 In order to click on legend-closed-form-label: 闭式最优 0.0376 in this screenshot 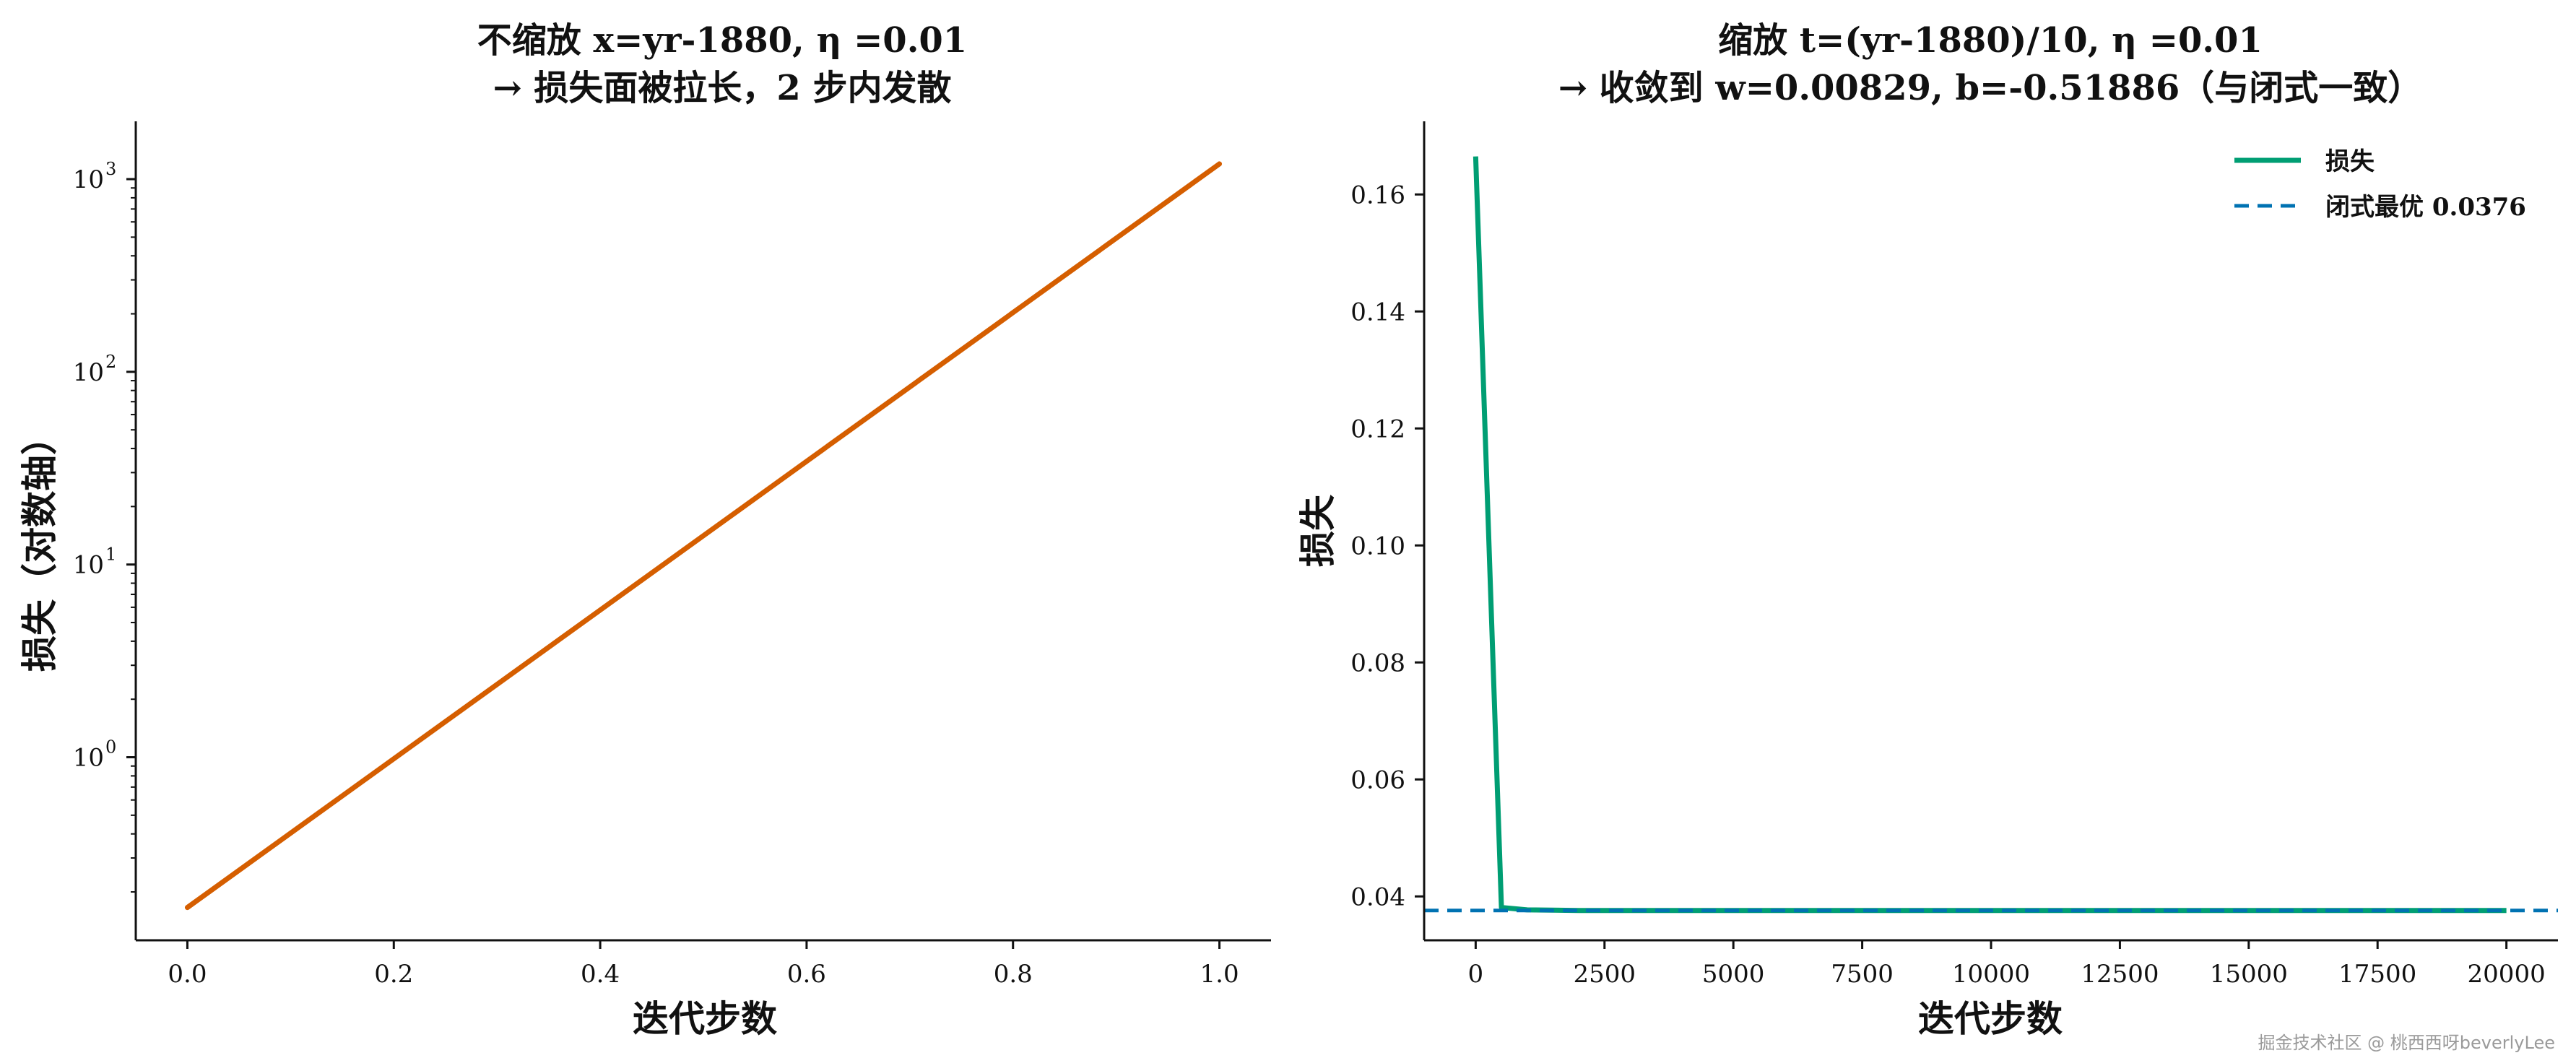, I will do `click(2425, 207)`.